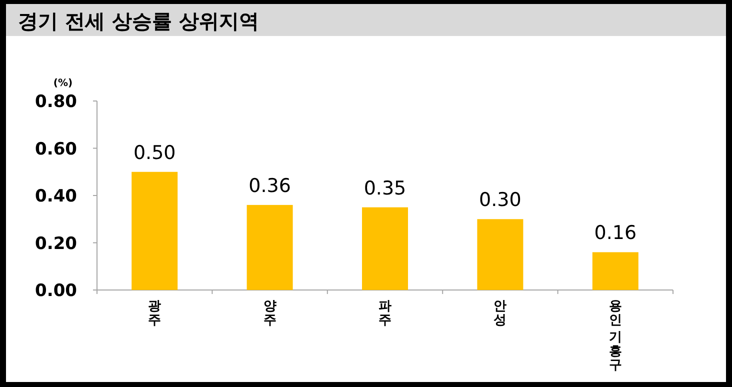 The image size is (732, 387). What do you see at coordinates (155, 313) in the screenshot?
I see `x-tick-label: 광주` at bounding box center [155, 313].